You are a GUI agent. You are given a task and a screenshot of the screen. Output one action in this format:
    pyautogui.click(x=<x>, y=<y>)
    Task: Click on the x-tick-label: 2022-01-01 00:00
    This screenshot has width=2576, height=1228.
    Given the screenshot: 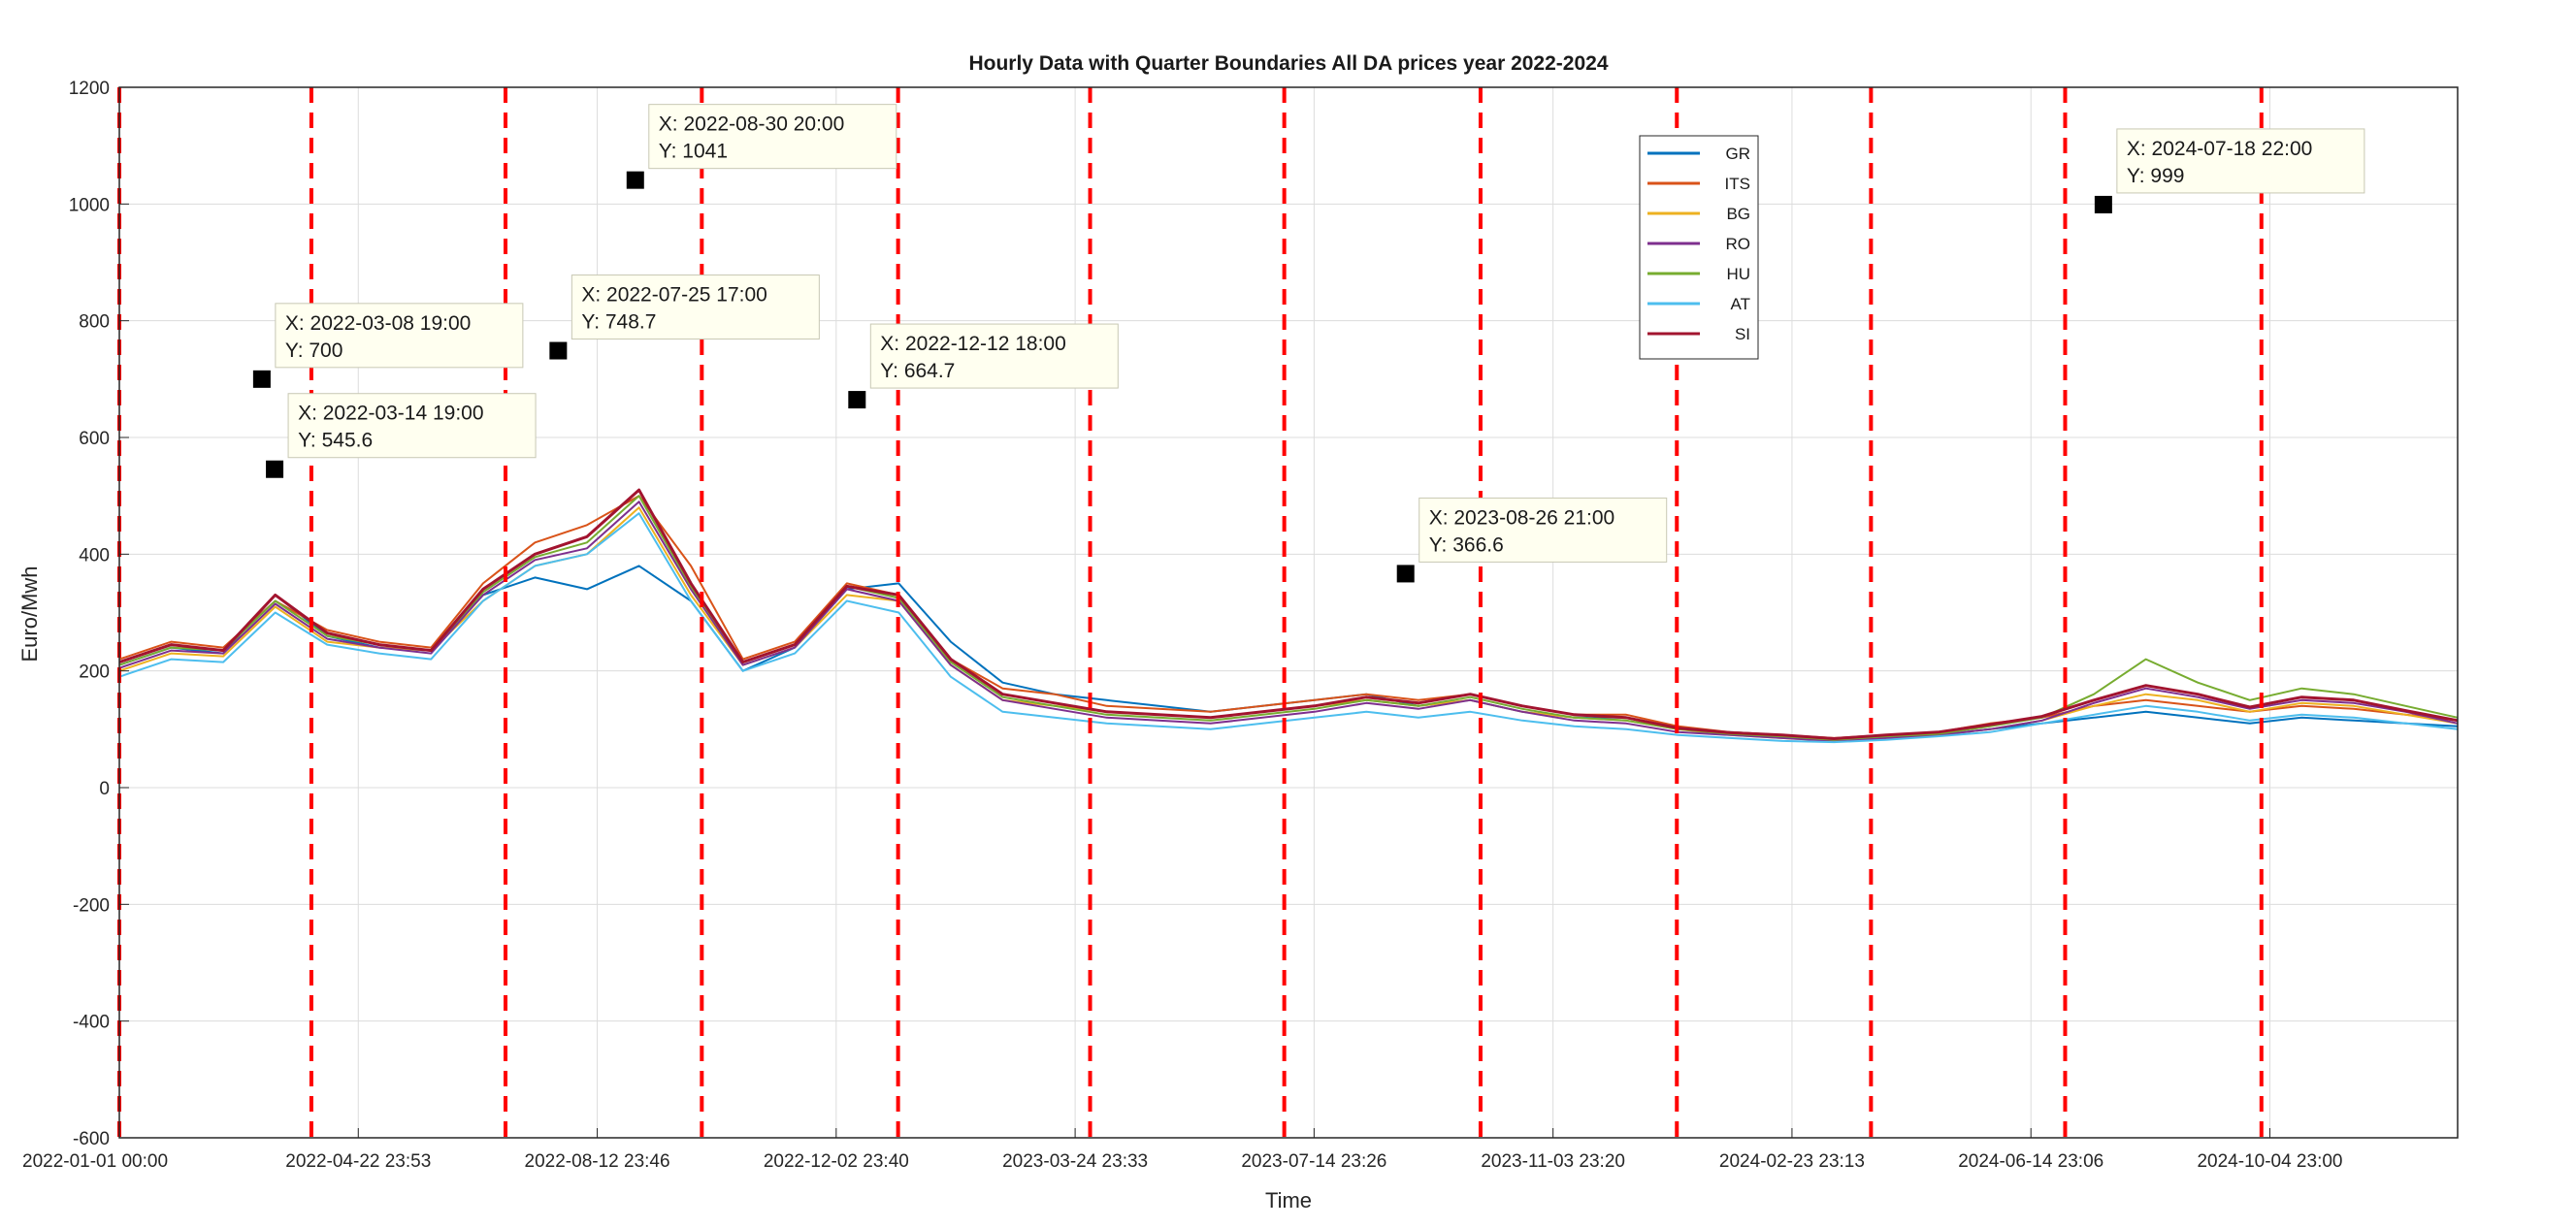 What is the action you would take?
    pyautogui.click(x=95, y=1161)
    